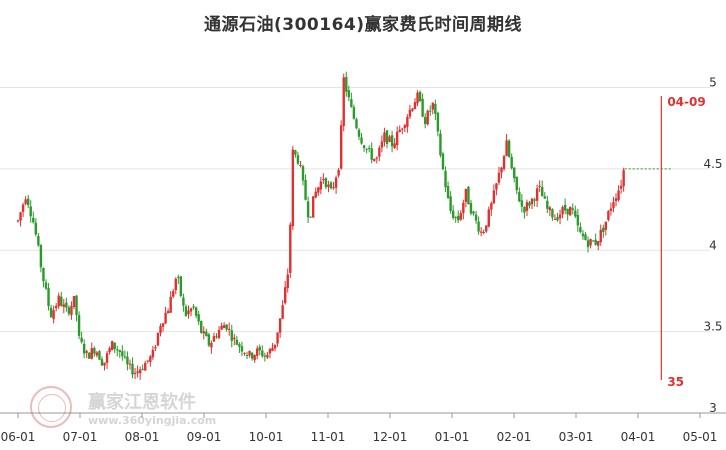 This screenshot has width=726, height=450. What do you see at coordinates (362, 25) in the screenshot?
I see `chart-title: 通源石油(300164)赢家费氏时间周期线` at bounding box center [362, 25].